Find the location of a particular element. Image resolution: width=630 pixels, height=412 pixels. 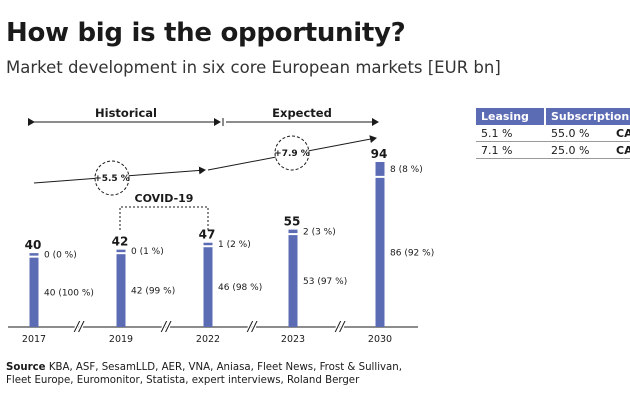

leasing-value: 7.1 % is located at coordinates (497, 150).